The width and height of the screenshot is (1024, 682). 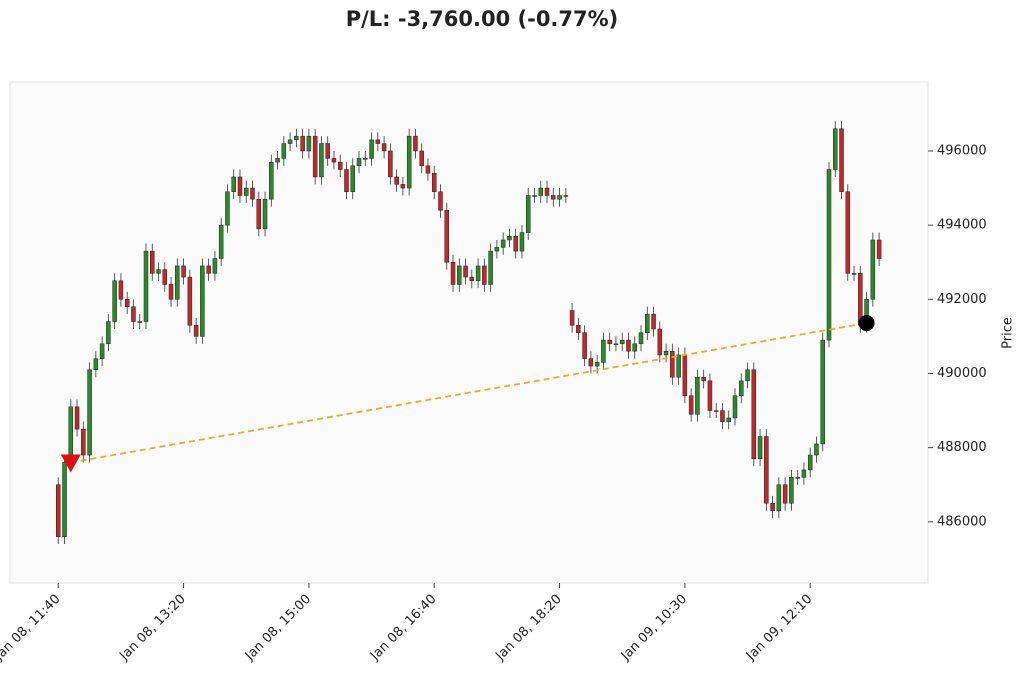 I want to click on entry-marker, so click(x=70, y=463).